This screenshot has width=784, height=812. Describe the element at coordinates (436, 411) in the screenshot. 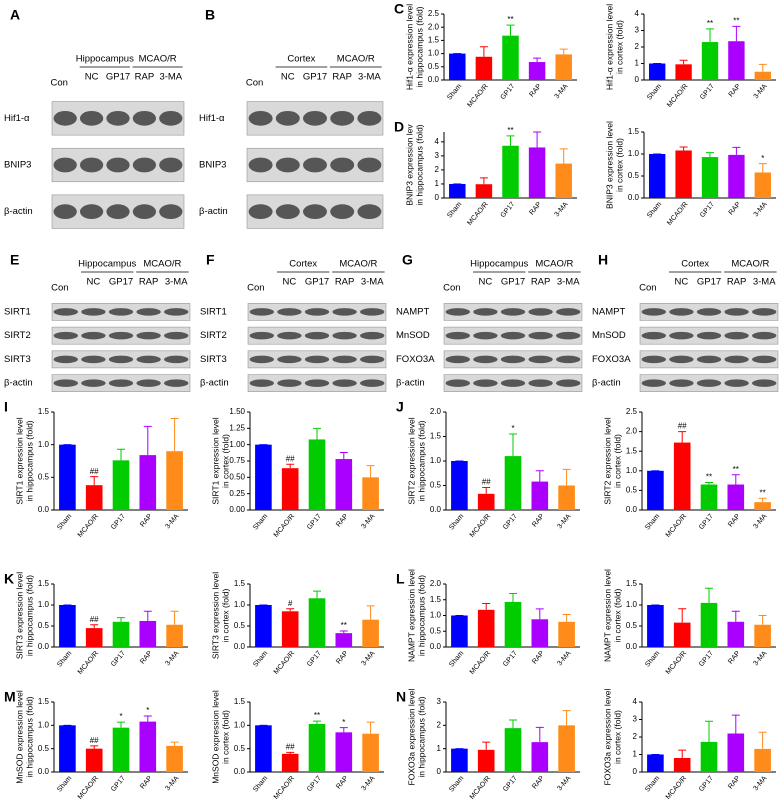

I see `y-tick-label: 2.0` at that location.